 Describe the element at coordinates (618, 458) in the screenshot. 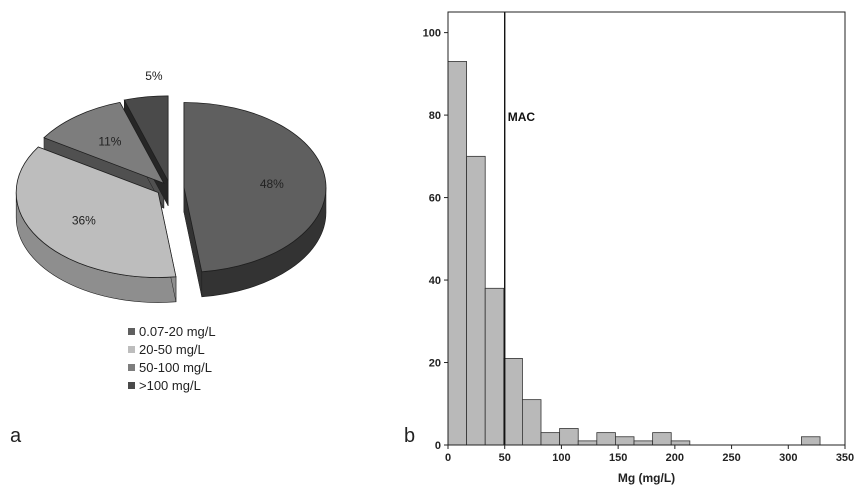

I see `x-tick-label-3: 150` at that location.